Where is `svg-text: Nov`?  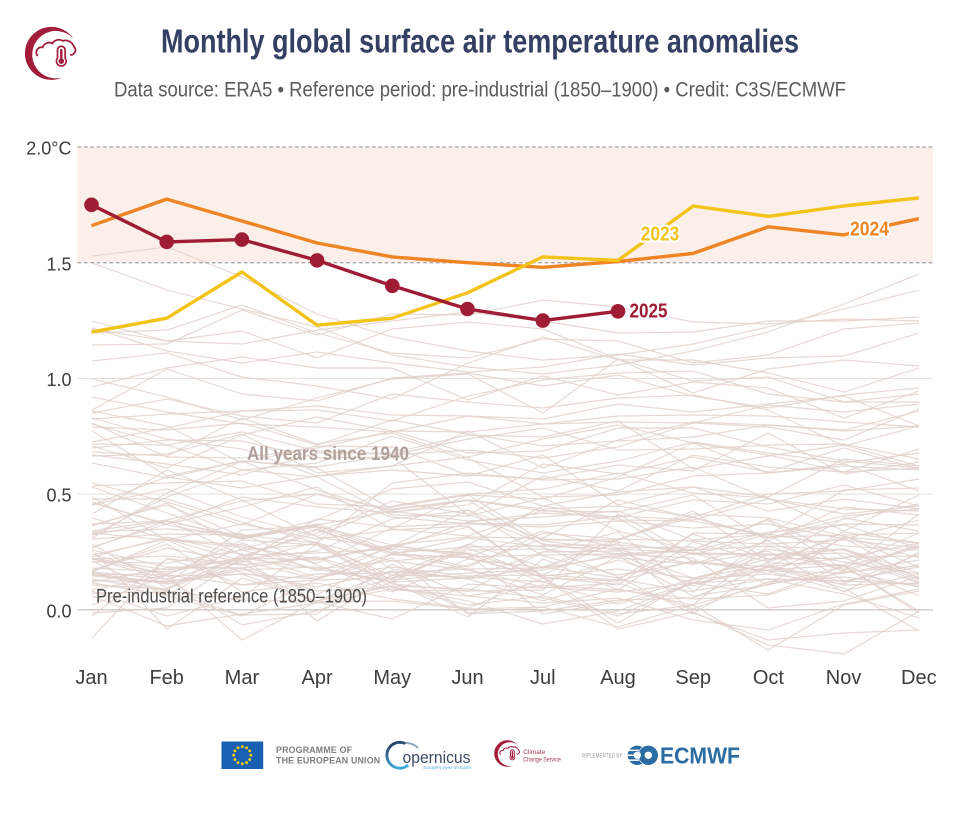
svg-text: Nov is located at coordinates (844, 678).